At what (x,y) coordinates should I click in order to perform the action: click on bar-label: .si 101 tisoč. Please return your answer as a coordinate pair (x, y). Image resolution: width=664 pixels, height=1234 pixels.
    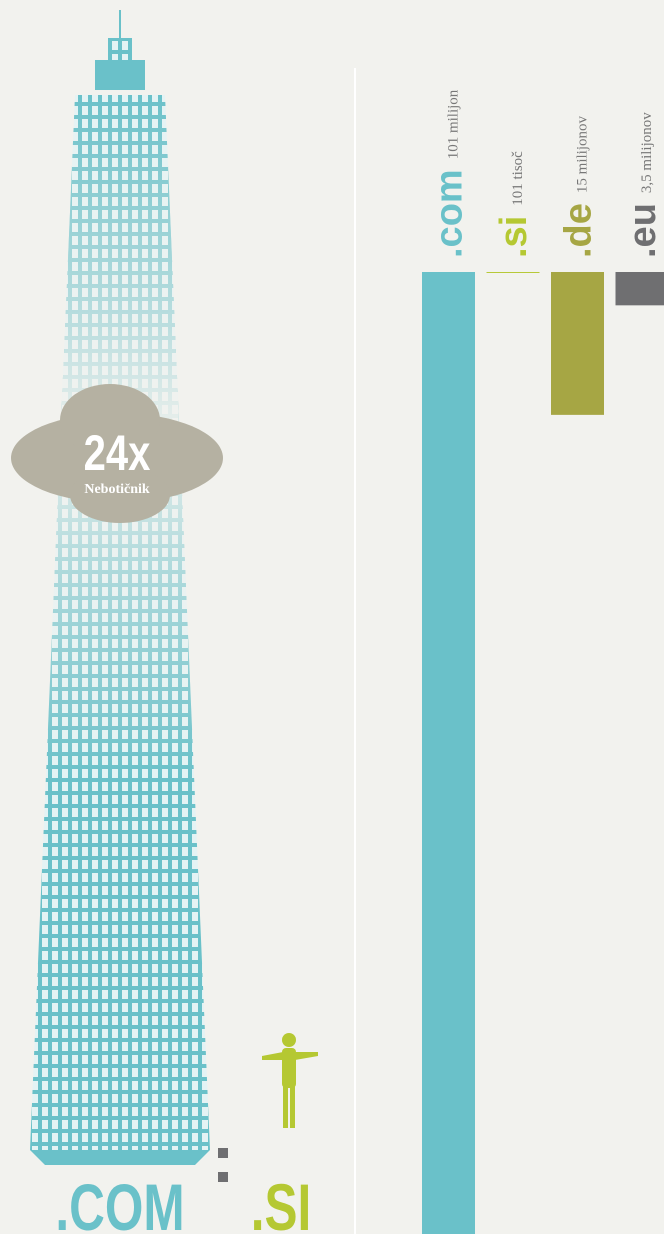
    Looking at the image, I should click on (514, 204).